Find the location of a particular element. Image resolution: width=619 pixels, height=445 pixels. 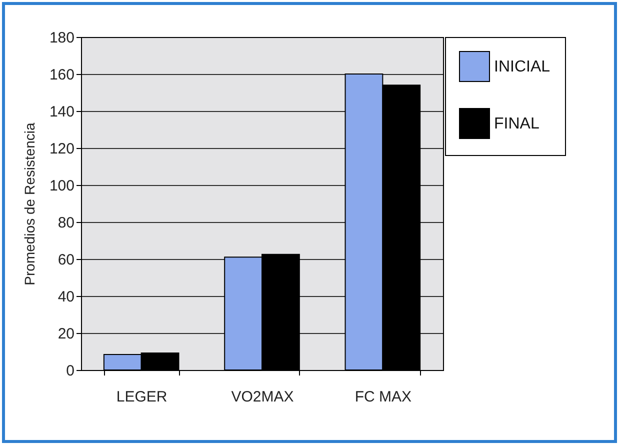

y-axis-title: Promedios de Resistencia is located at coordinates (29, 204).